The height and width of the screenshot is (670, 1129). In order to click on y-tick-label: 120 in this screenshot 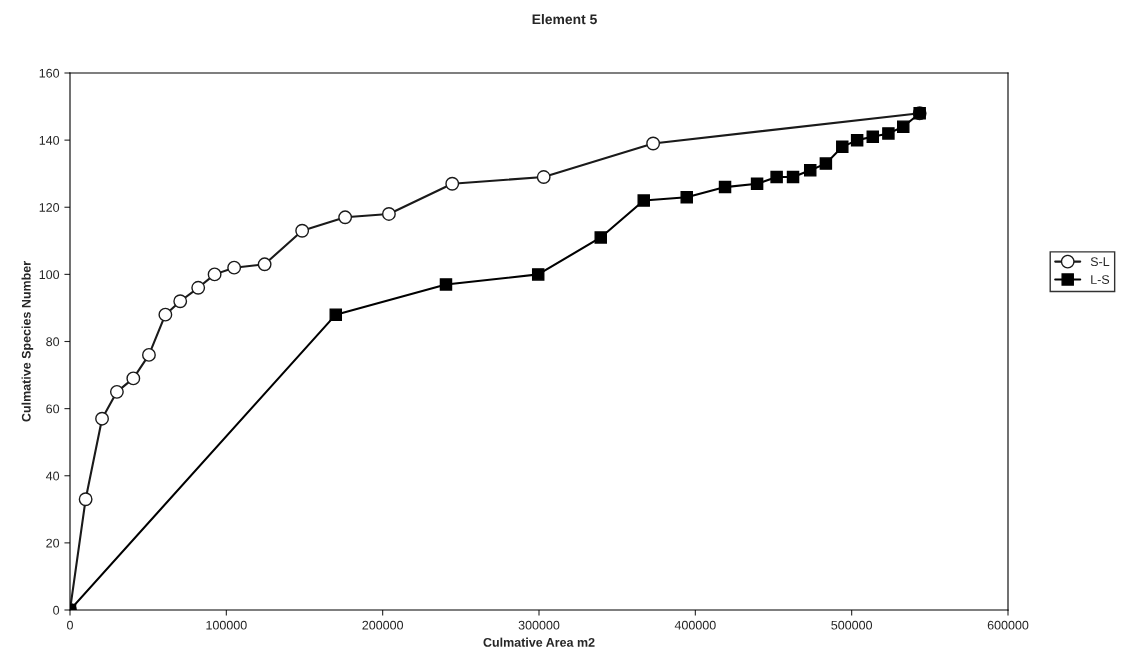, I will do `click(49, 207)`.